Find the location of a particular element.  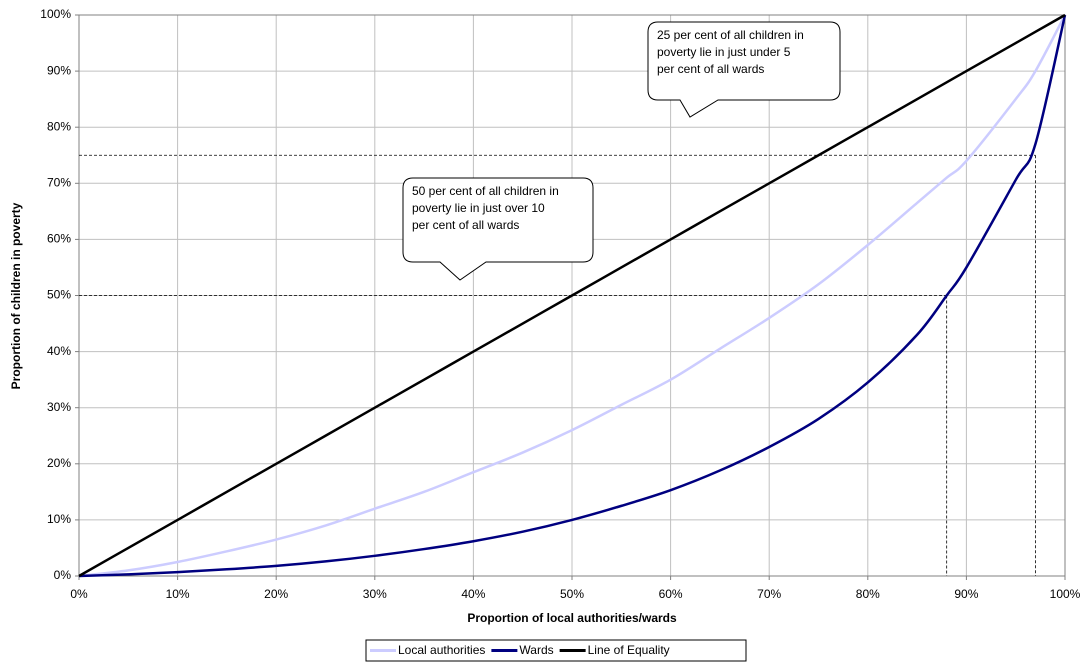

legend: Local authorities Wards Line of Equality is located at coordinates (556, 650).